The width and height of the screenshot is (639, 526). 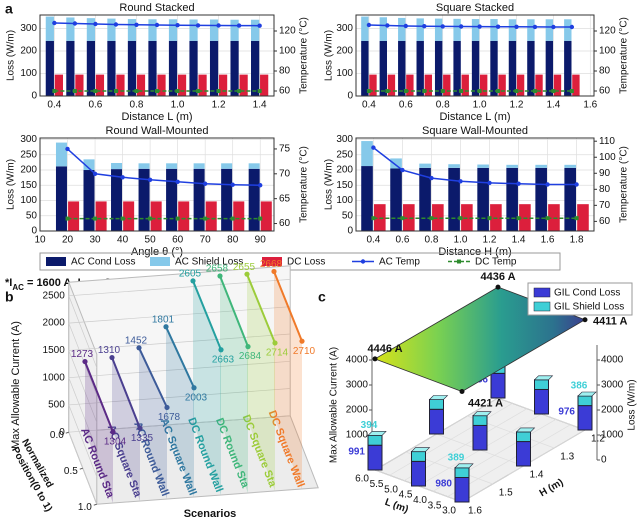 I want to click on y-tick-label: 1000, so click(x=54, y=377).